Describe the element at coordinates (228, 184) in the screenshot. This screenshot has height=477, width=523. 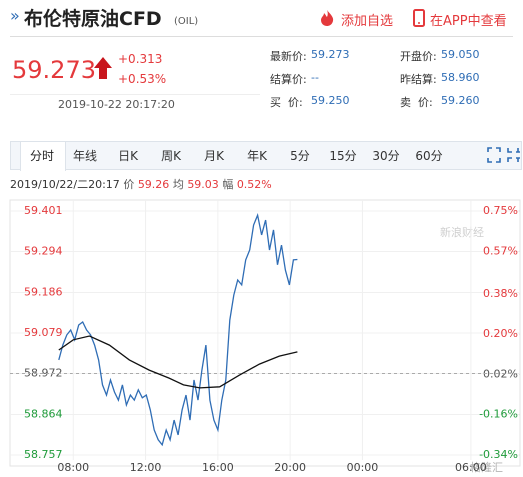
I see `info-label: 幅` at that location.